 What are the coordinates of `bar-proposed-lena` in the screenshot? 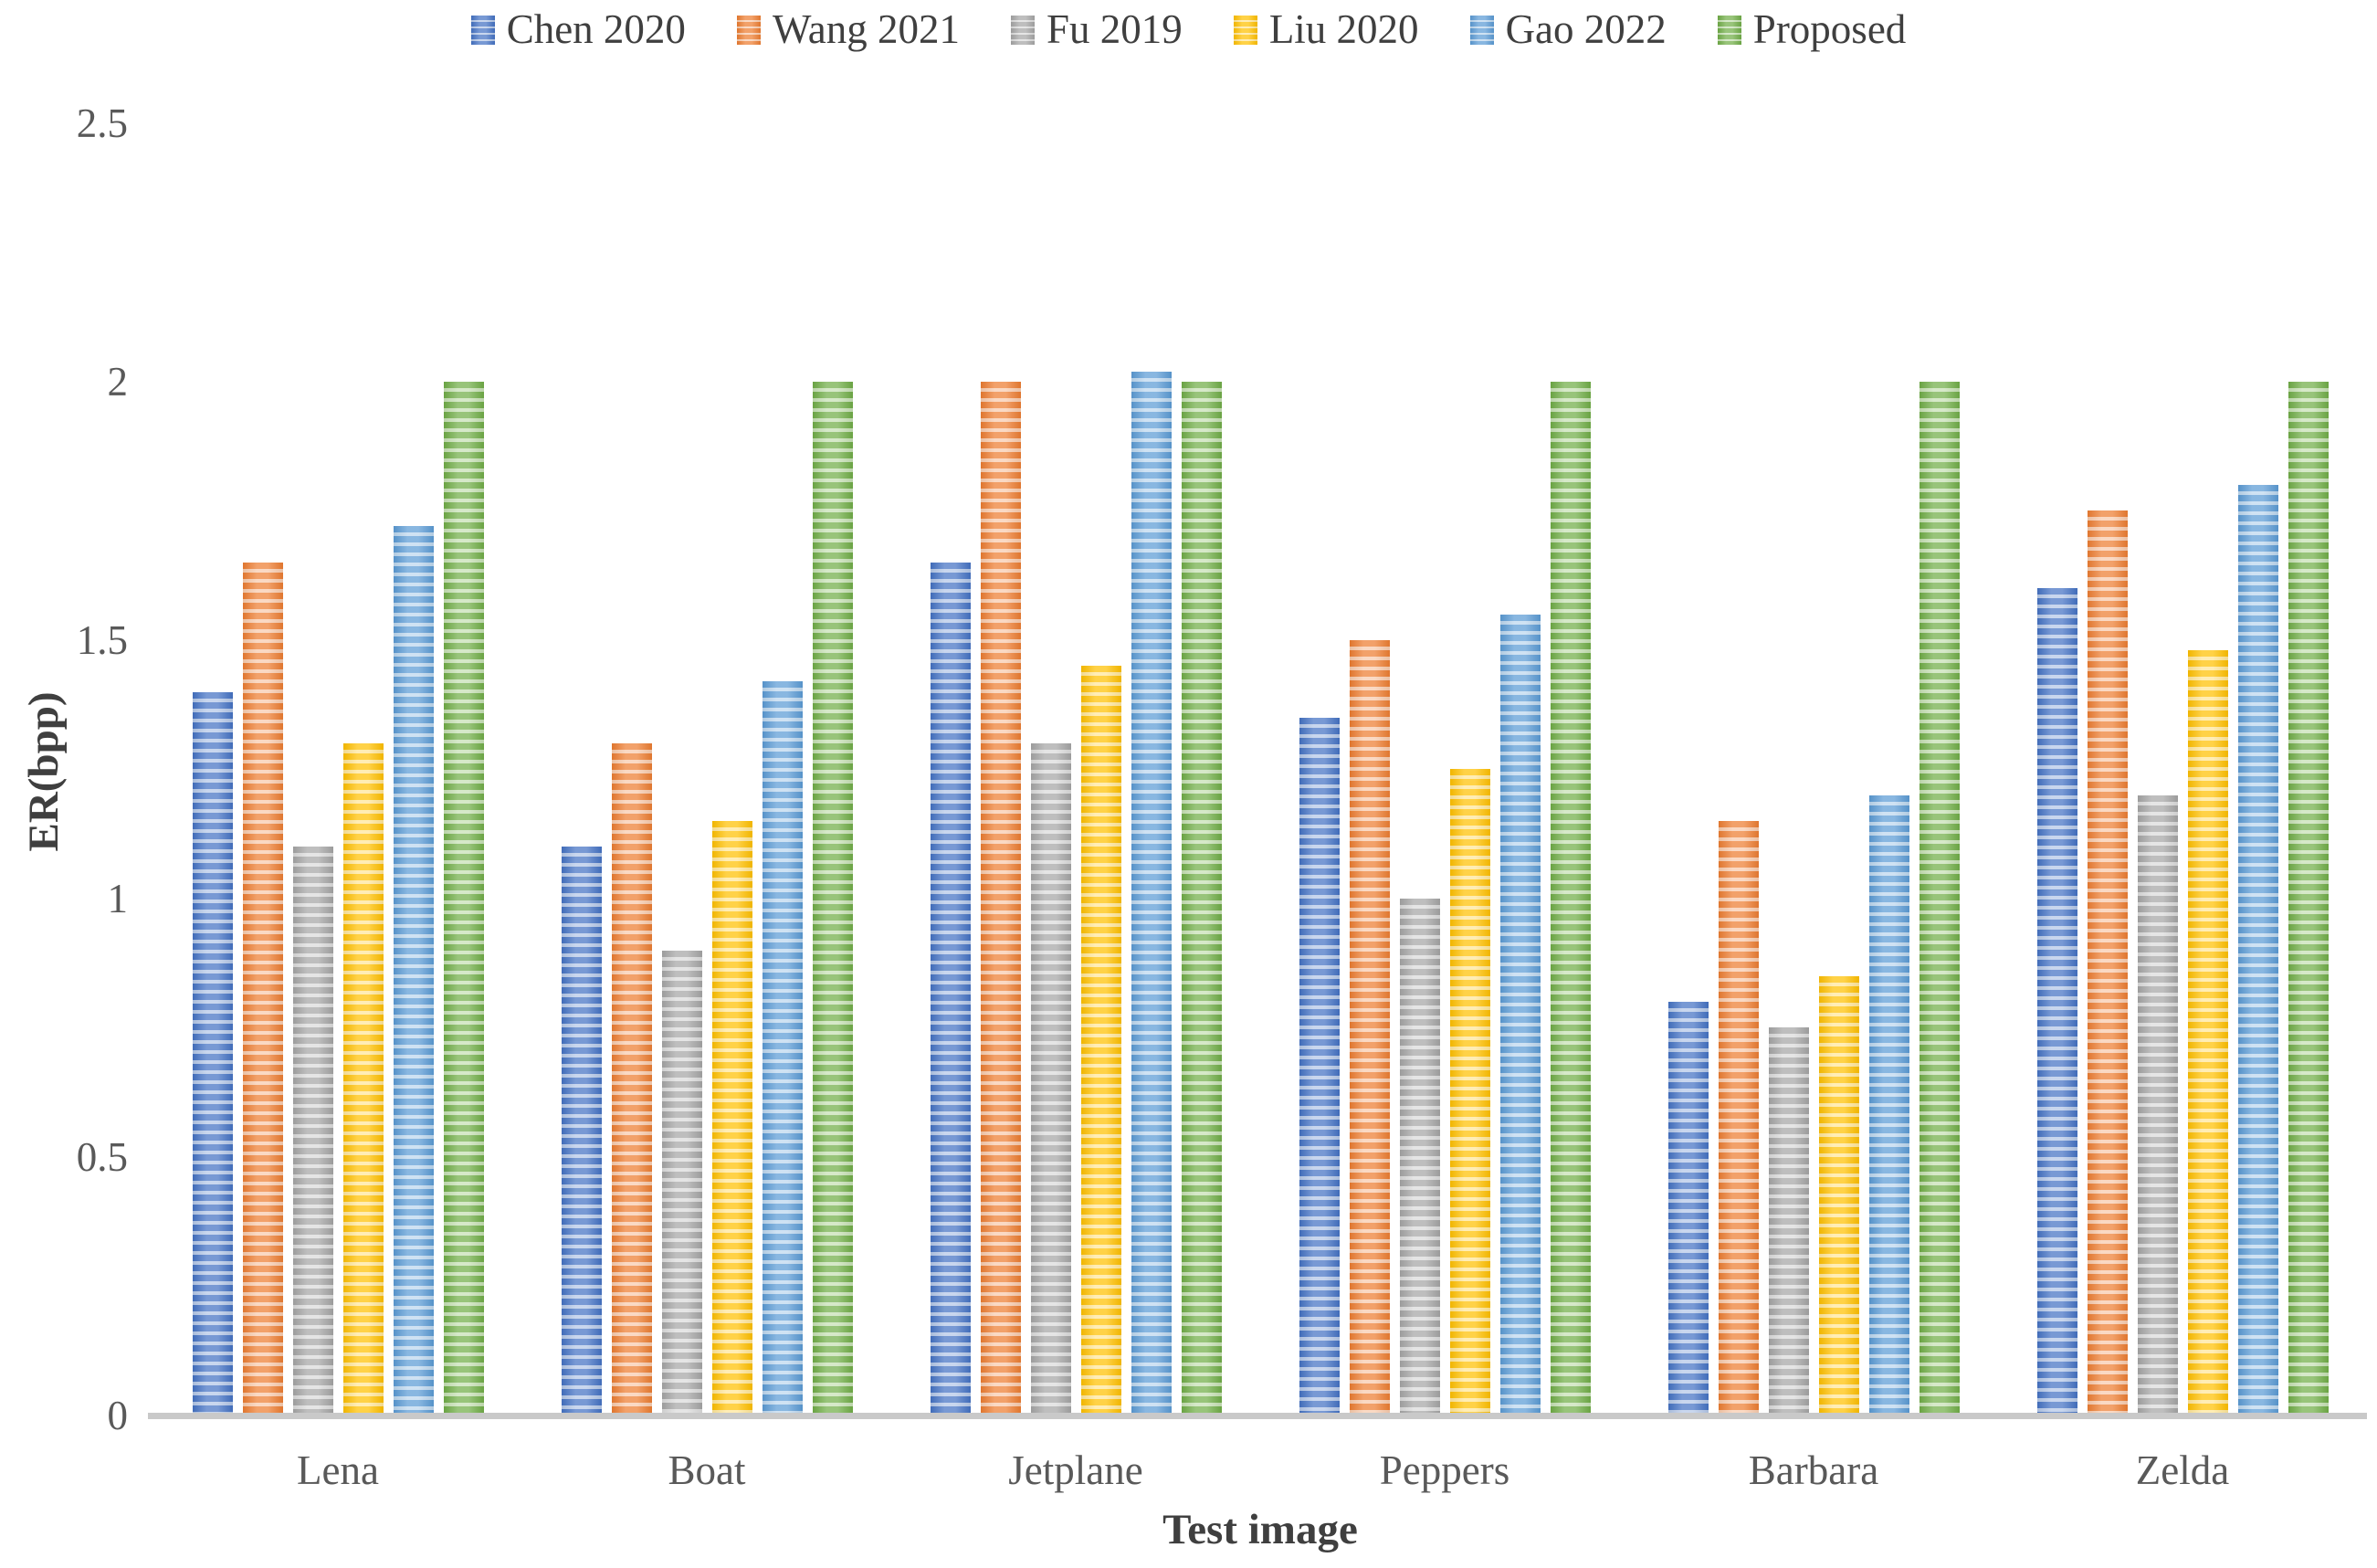 It's located at (464, 898).